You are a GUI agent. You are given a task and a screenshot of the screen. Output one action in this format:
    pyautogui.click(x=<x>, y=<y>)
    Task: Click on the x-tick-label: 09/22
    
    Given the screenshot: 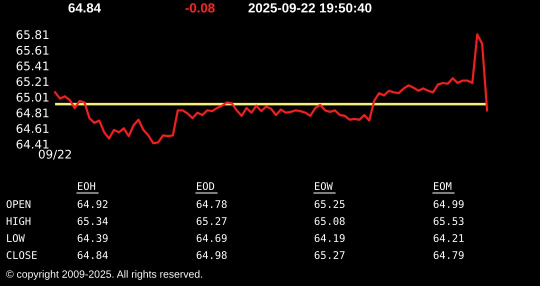 What is the action you would take?
    pyautogui.click(x=54, y=155)
    